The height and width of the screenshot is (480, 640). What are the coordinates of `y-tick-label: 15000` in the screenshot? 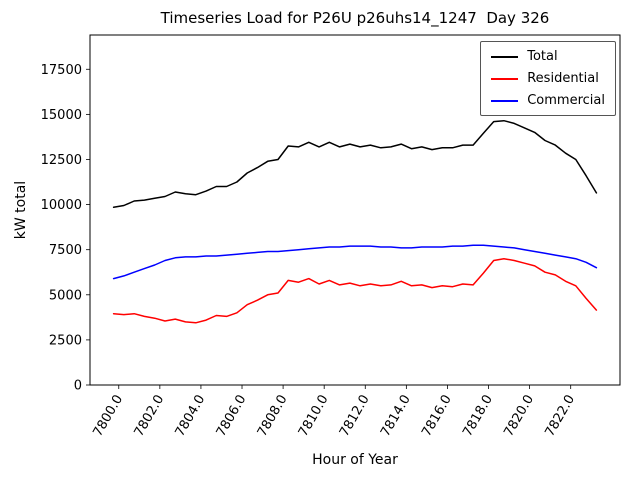 It's located at (61, 115).